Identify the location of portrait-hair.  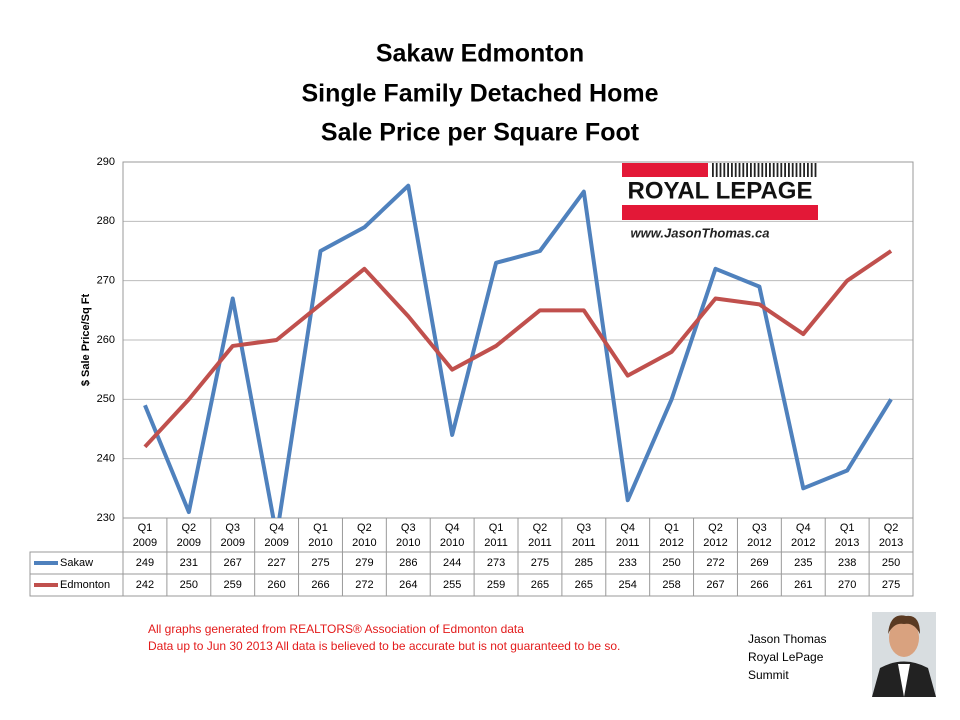
(904, 624).